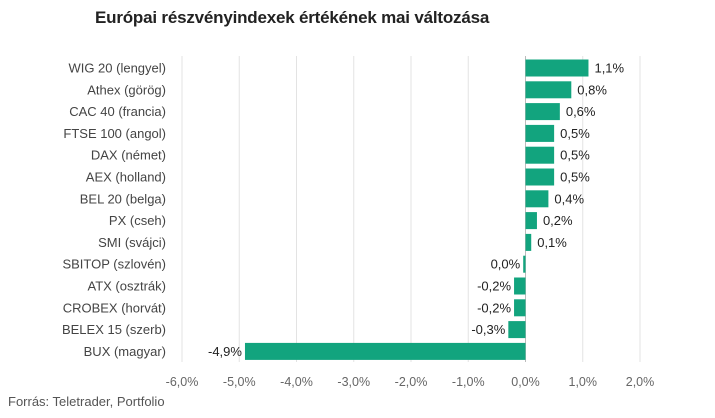 The width and height of the screenshot is (715, 418). What do you see at coordinates (126, 177) in the screenshot?
I see `category-label: AEX (holland)` at bounding box center [126, 177].